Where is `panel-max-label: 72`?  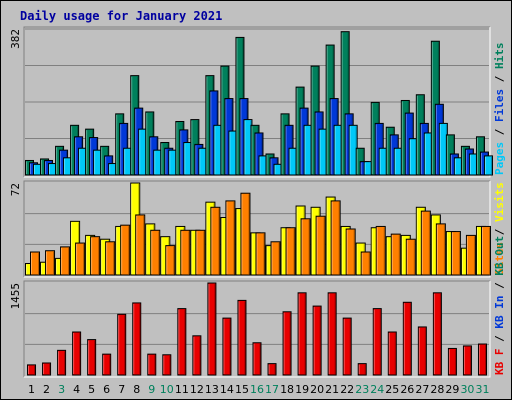
panel-max-label: 72 is located at coordinates (15, 189).